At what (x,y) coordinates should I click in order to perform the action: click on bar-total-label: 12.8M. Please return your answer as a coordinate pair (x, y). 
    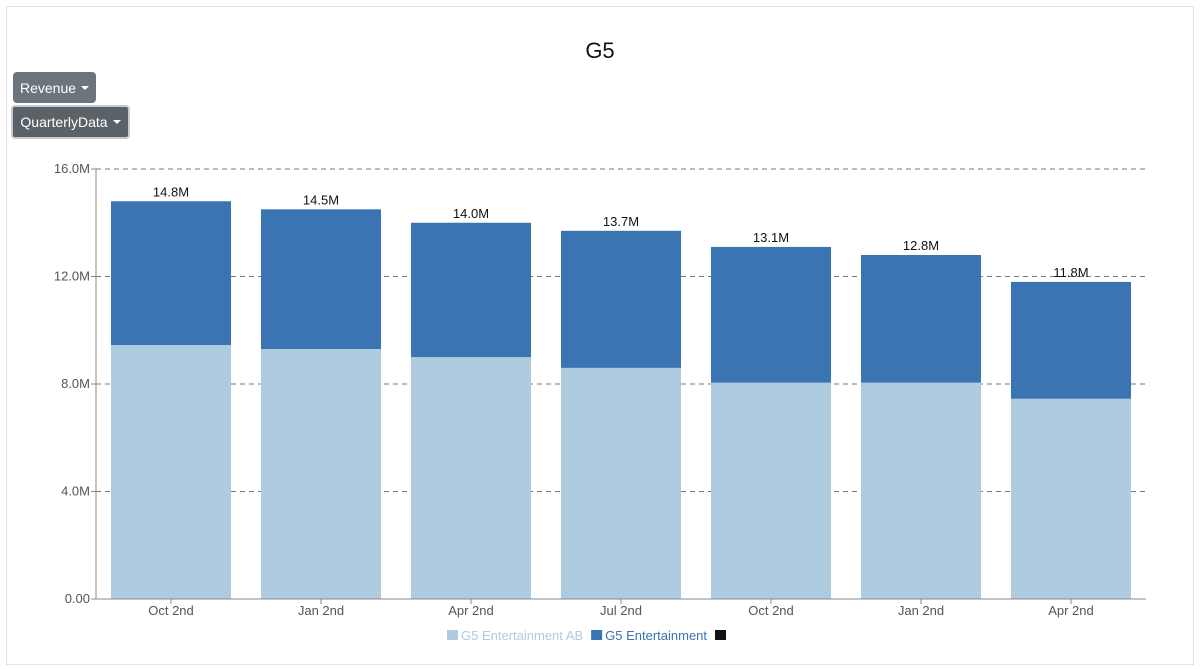
    Looking at the image, I should click on (921, 245).